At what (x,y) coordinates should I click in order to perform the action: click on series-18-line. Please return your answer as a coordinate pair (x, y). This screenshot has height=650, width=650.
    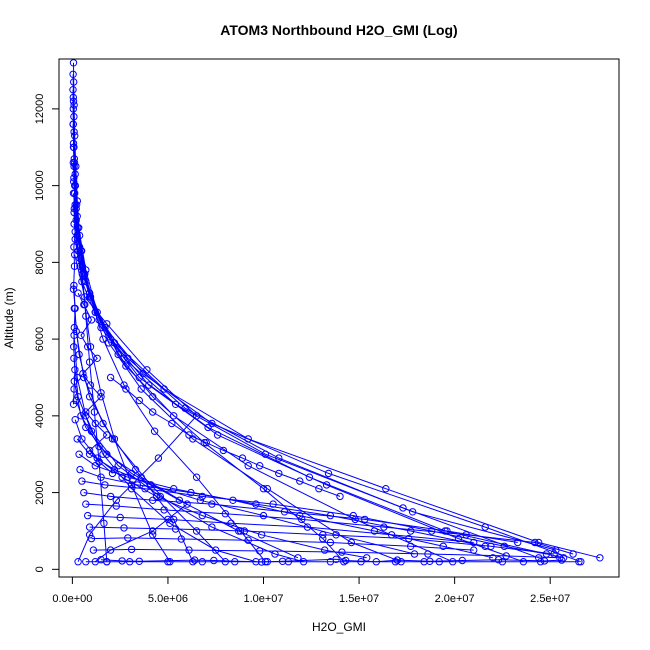
    Looking at the image, I should click on (131, 481).